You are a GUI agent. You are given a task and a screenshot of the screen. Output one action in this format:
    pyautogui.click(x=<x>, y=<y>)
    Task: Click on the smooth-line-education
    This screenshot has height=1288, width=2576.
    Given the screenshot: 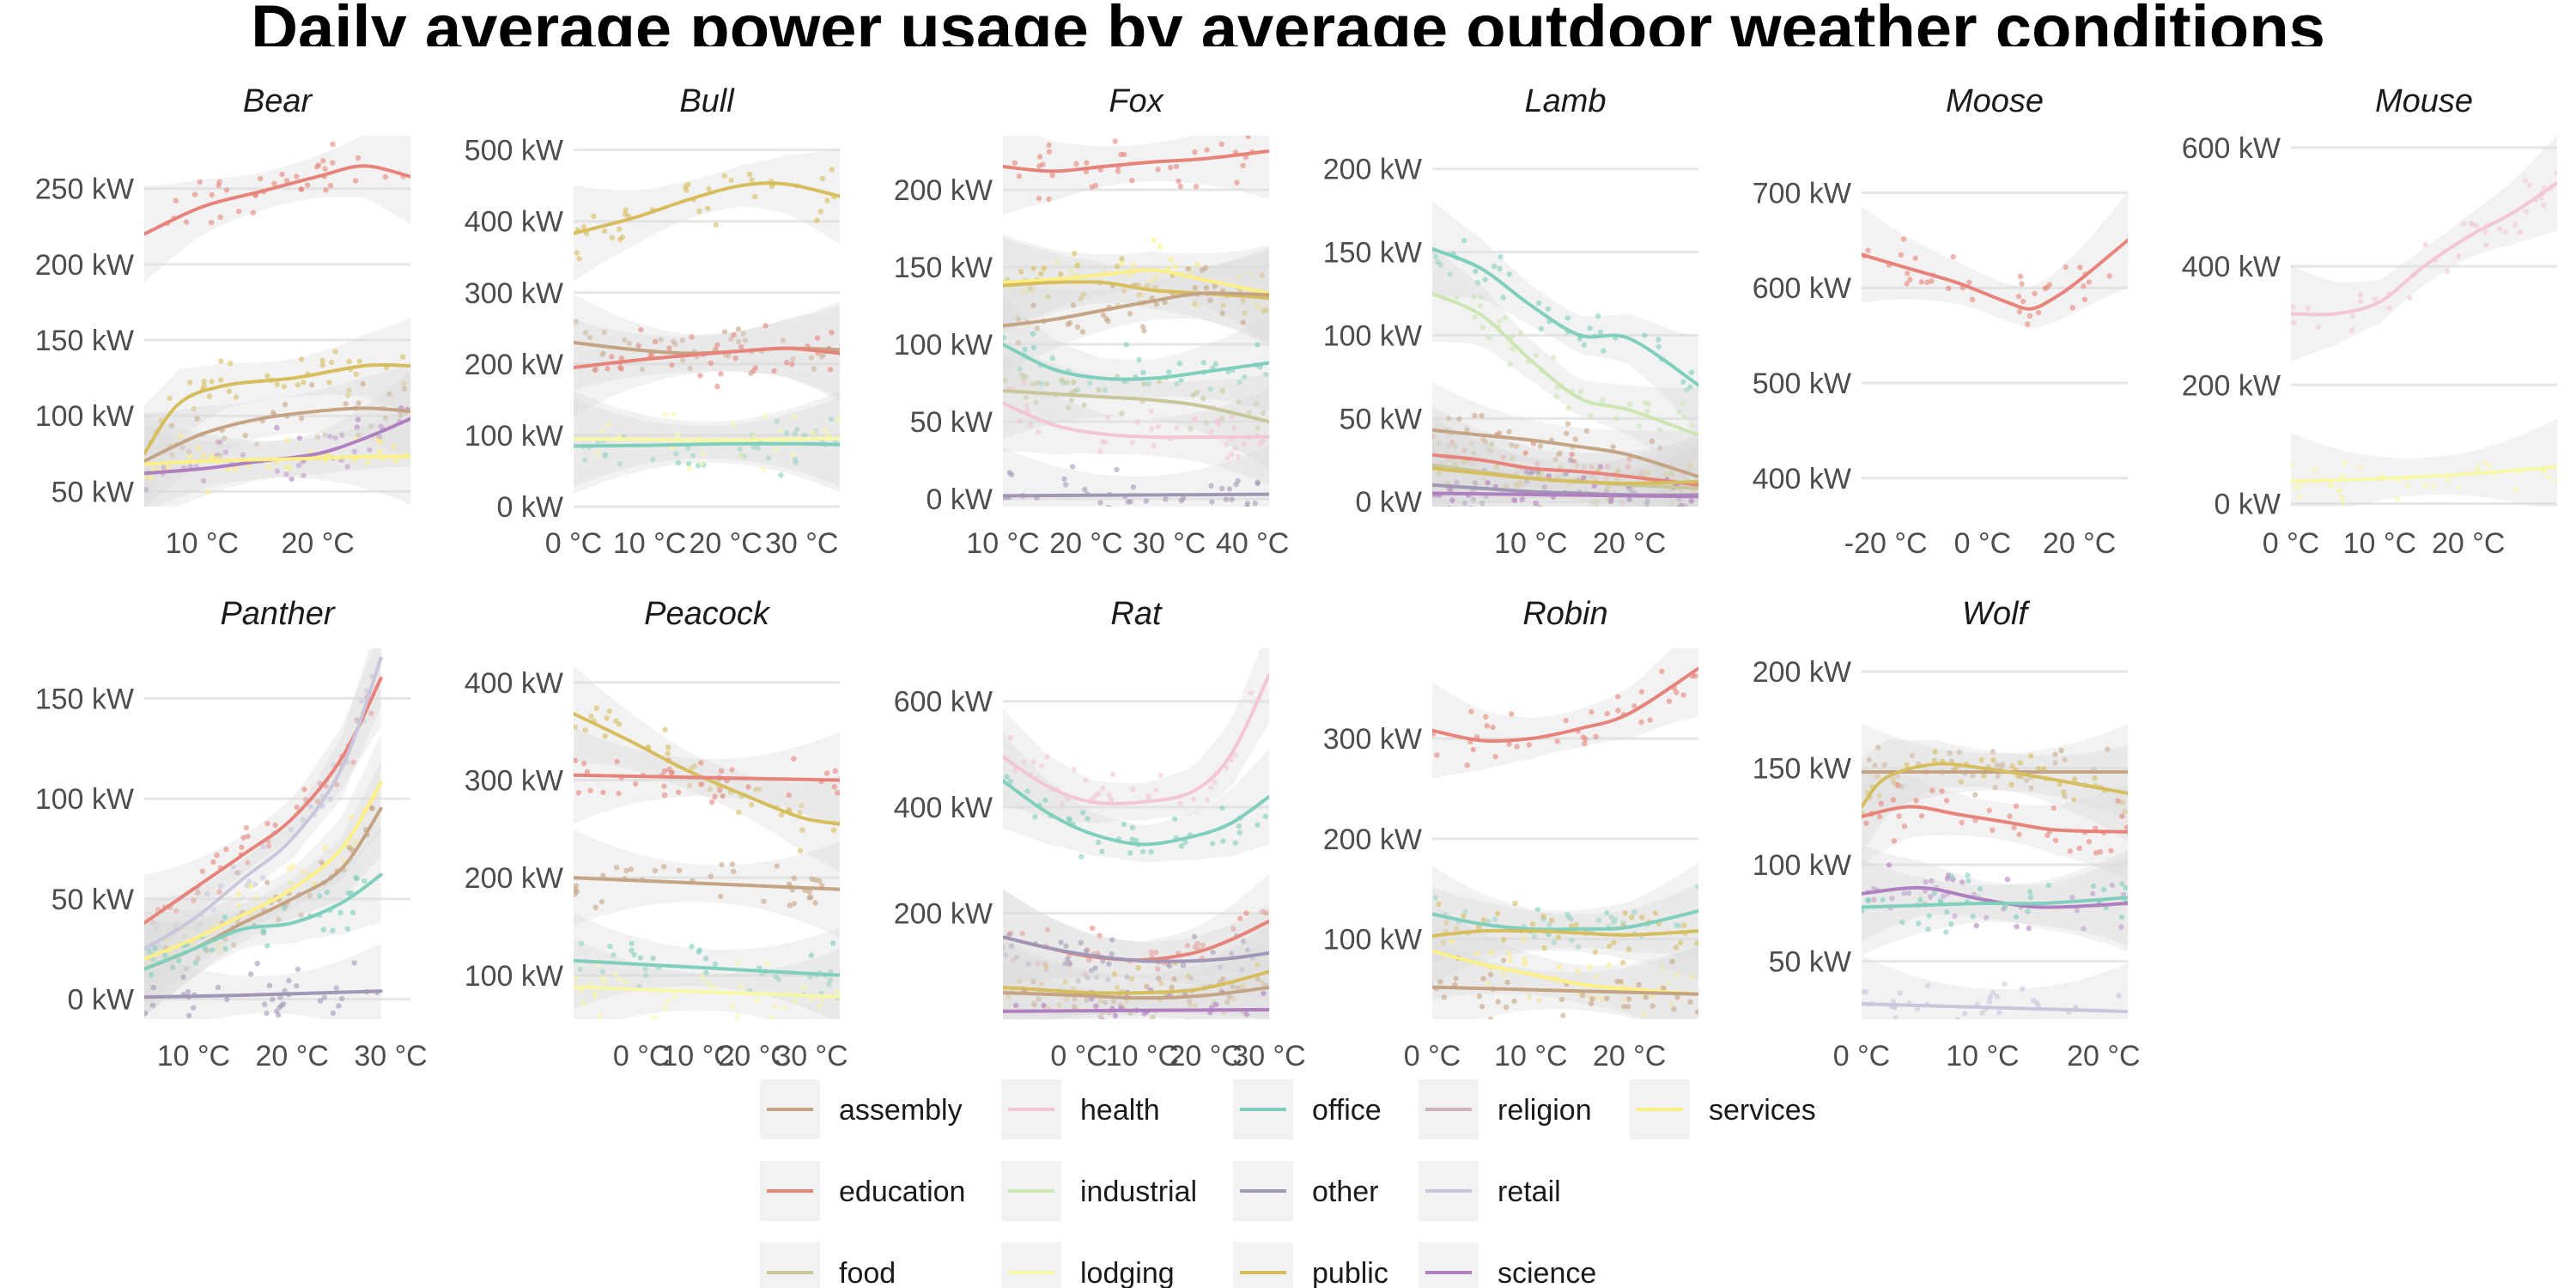 What is the action you would take?
    pyautogui.click(x=1136, y=161)
    